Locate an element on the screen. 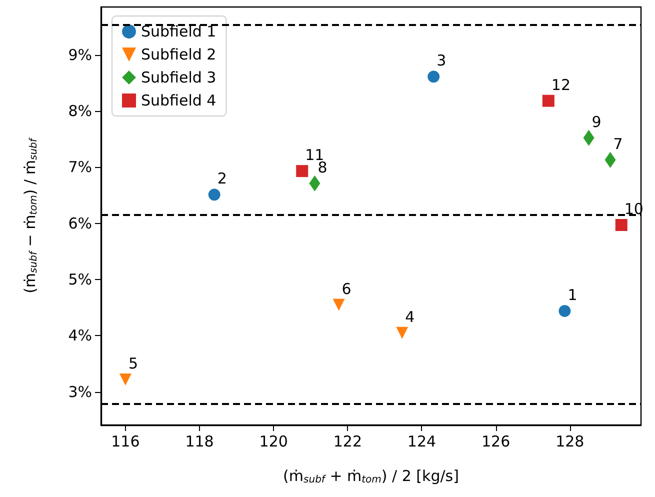 This screenshot has width=655, height=497. y-tick-label: 3% is located at coordinates (80, 391).